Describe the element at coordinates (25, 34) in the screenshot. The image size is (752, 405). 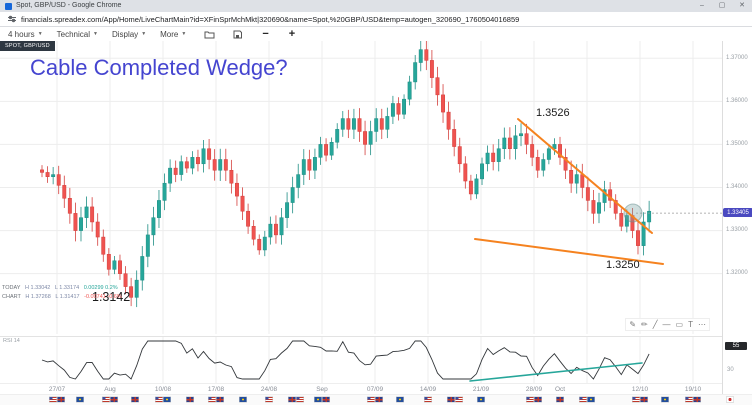
I see `timeframe-menu: 4 hours ▼` at that location.